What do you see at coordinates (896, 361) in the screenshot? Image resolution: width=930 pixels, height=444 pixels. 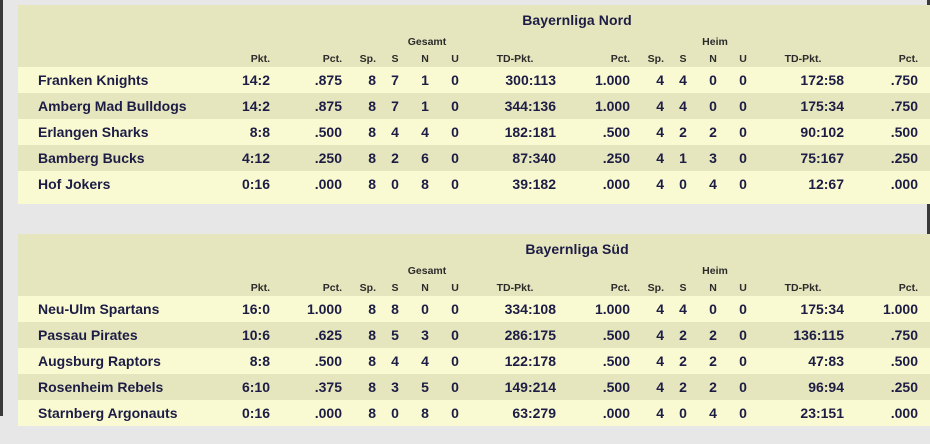 I see `auswaerts-pct: .500` at bounding box center [896, 361].